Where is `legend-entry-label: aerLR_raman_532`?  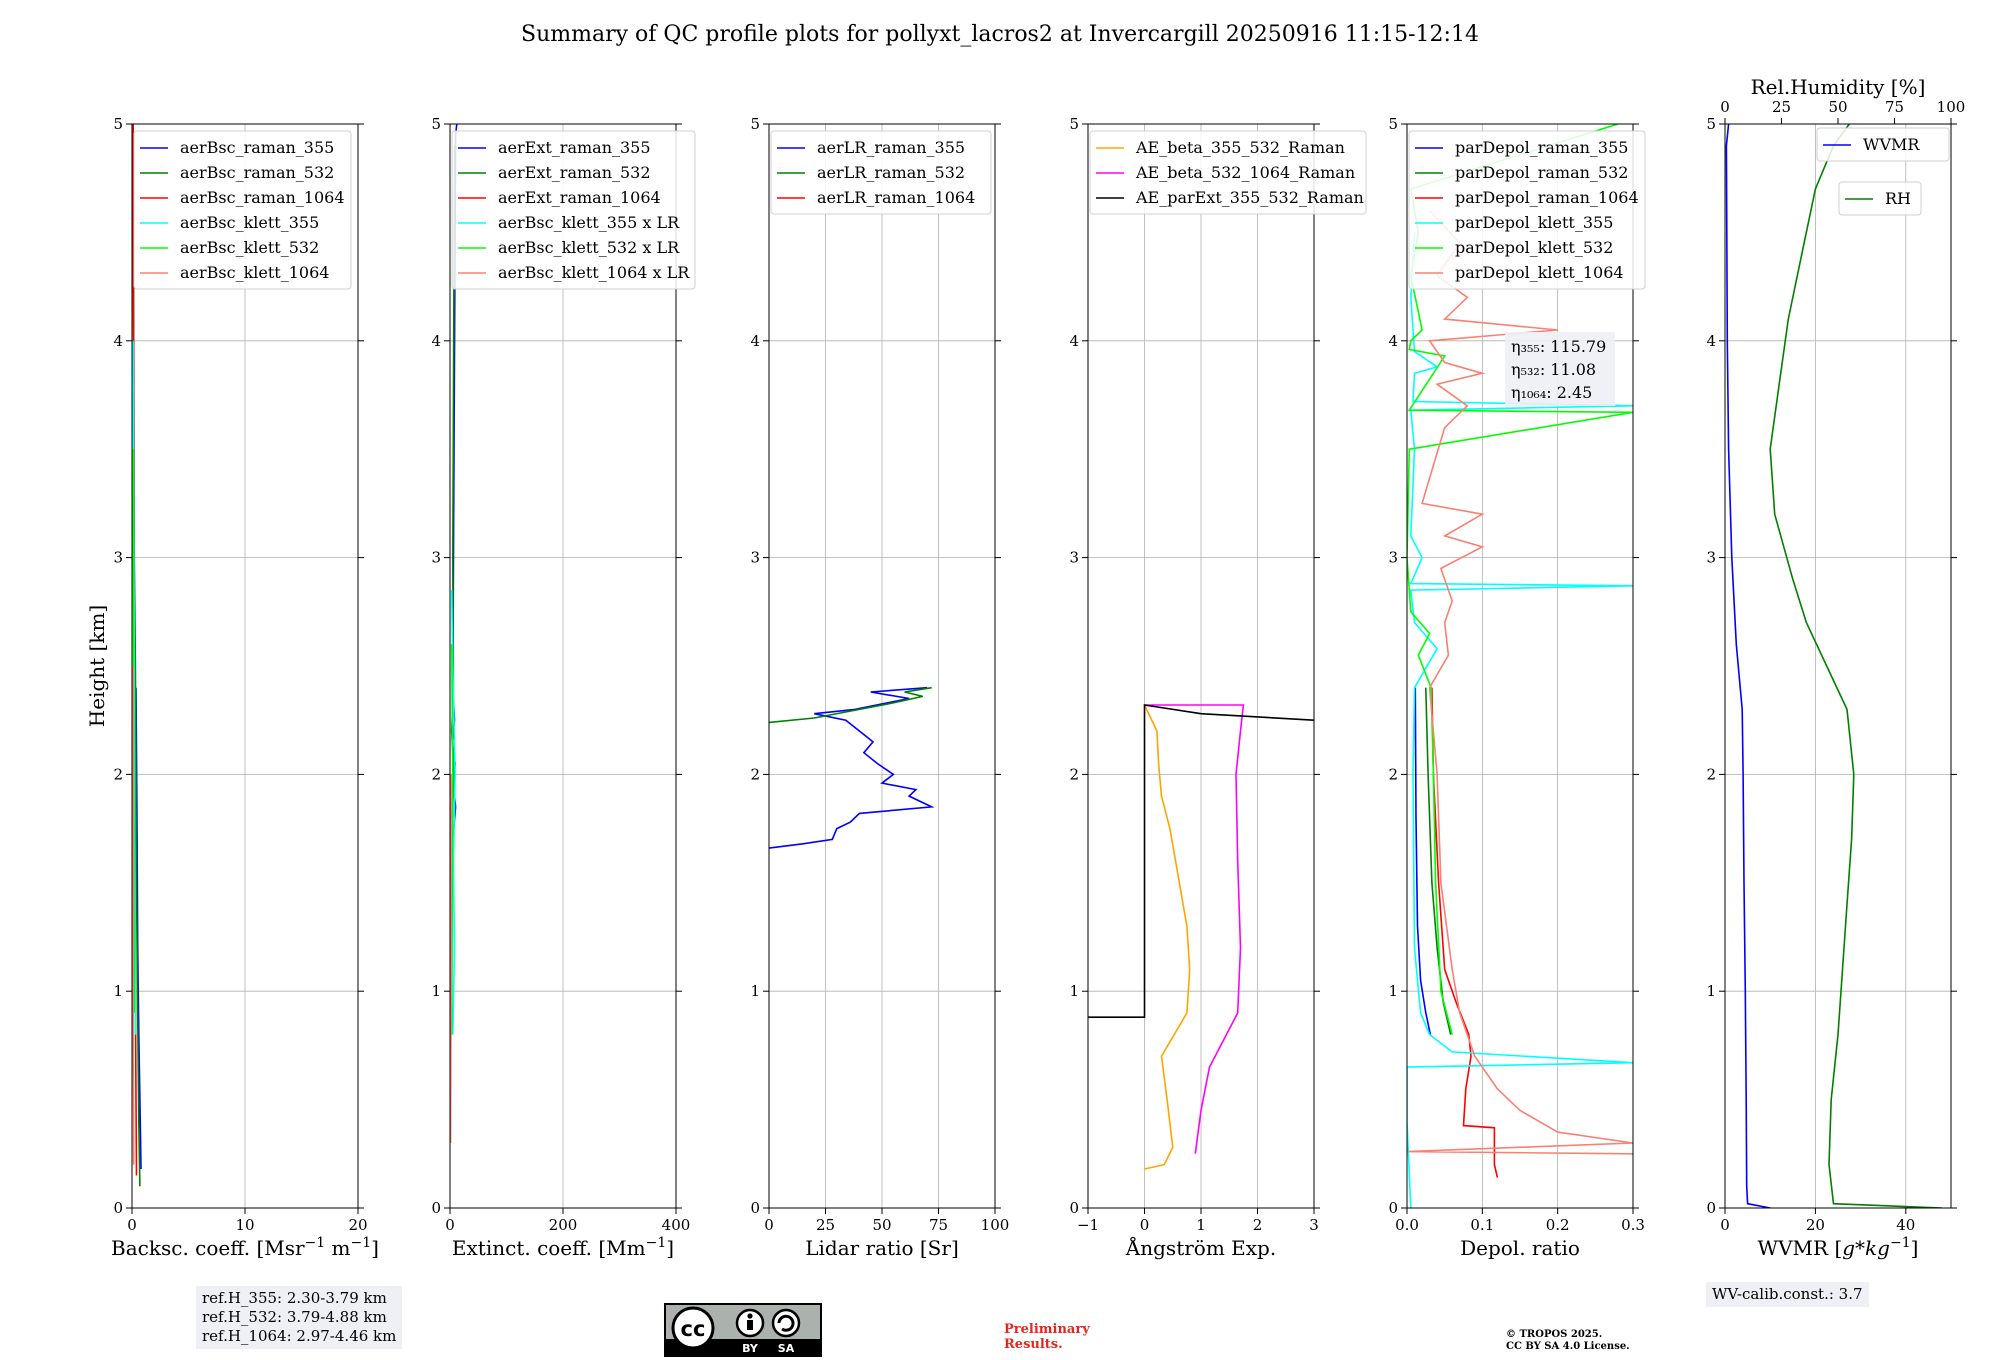
legend-entry-label: aerLR_raman_532 is located at coordinates (891, 172).